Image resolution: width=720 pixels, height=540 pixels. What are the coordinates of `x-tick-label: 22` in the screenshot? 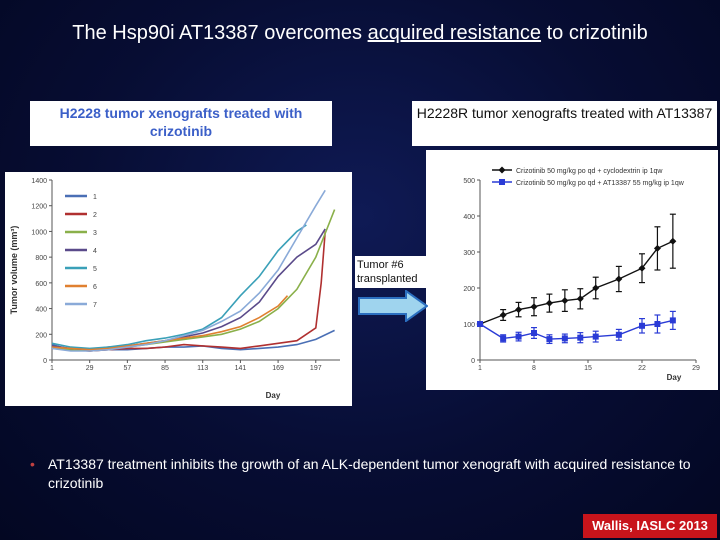 It's located at (642, 368).